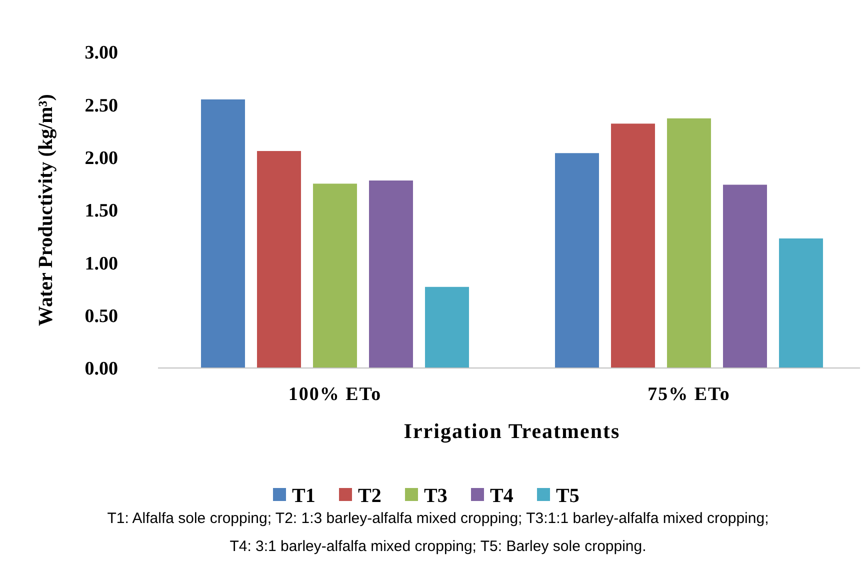 The width and height of the screenshot is (868, 563). I want to click on y-tick-label: 2.50, so click(101, 105).